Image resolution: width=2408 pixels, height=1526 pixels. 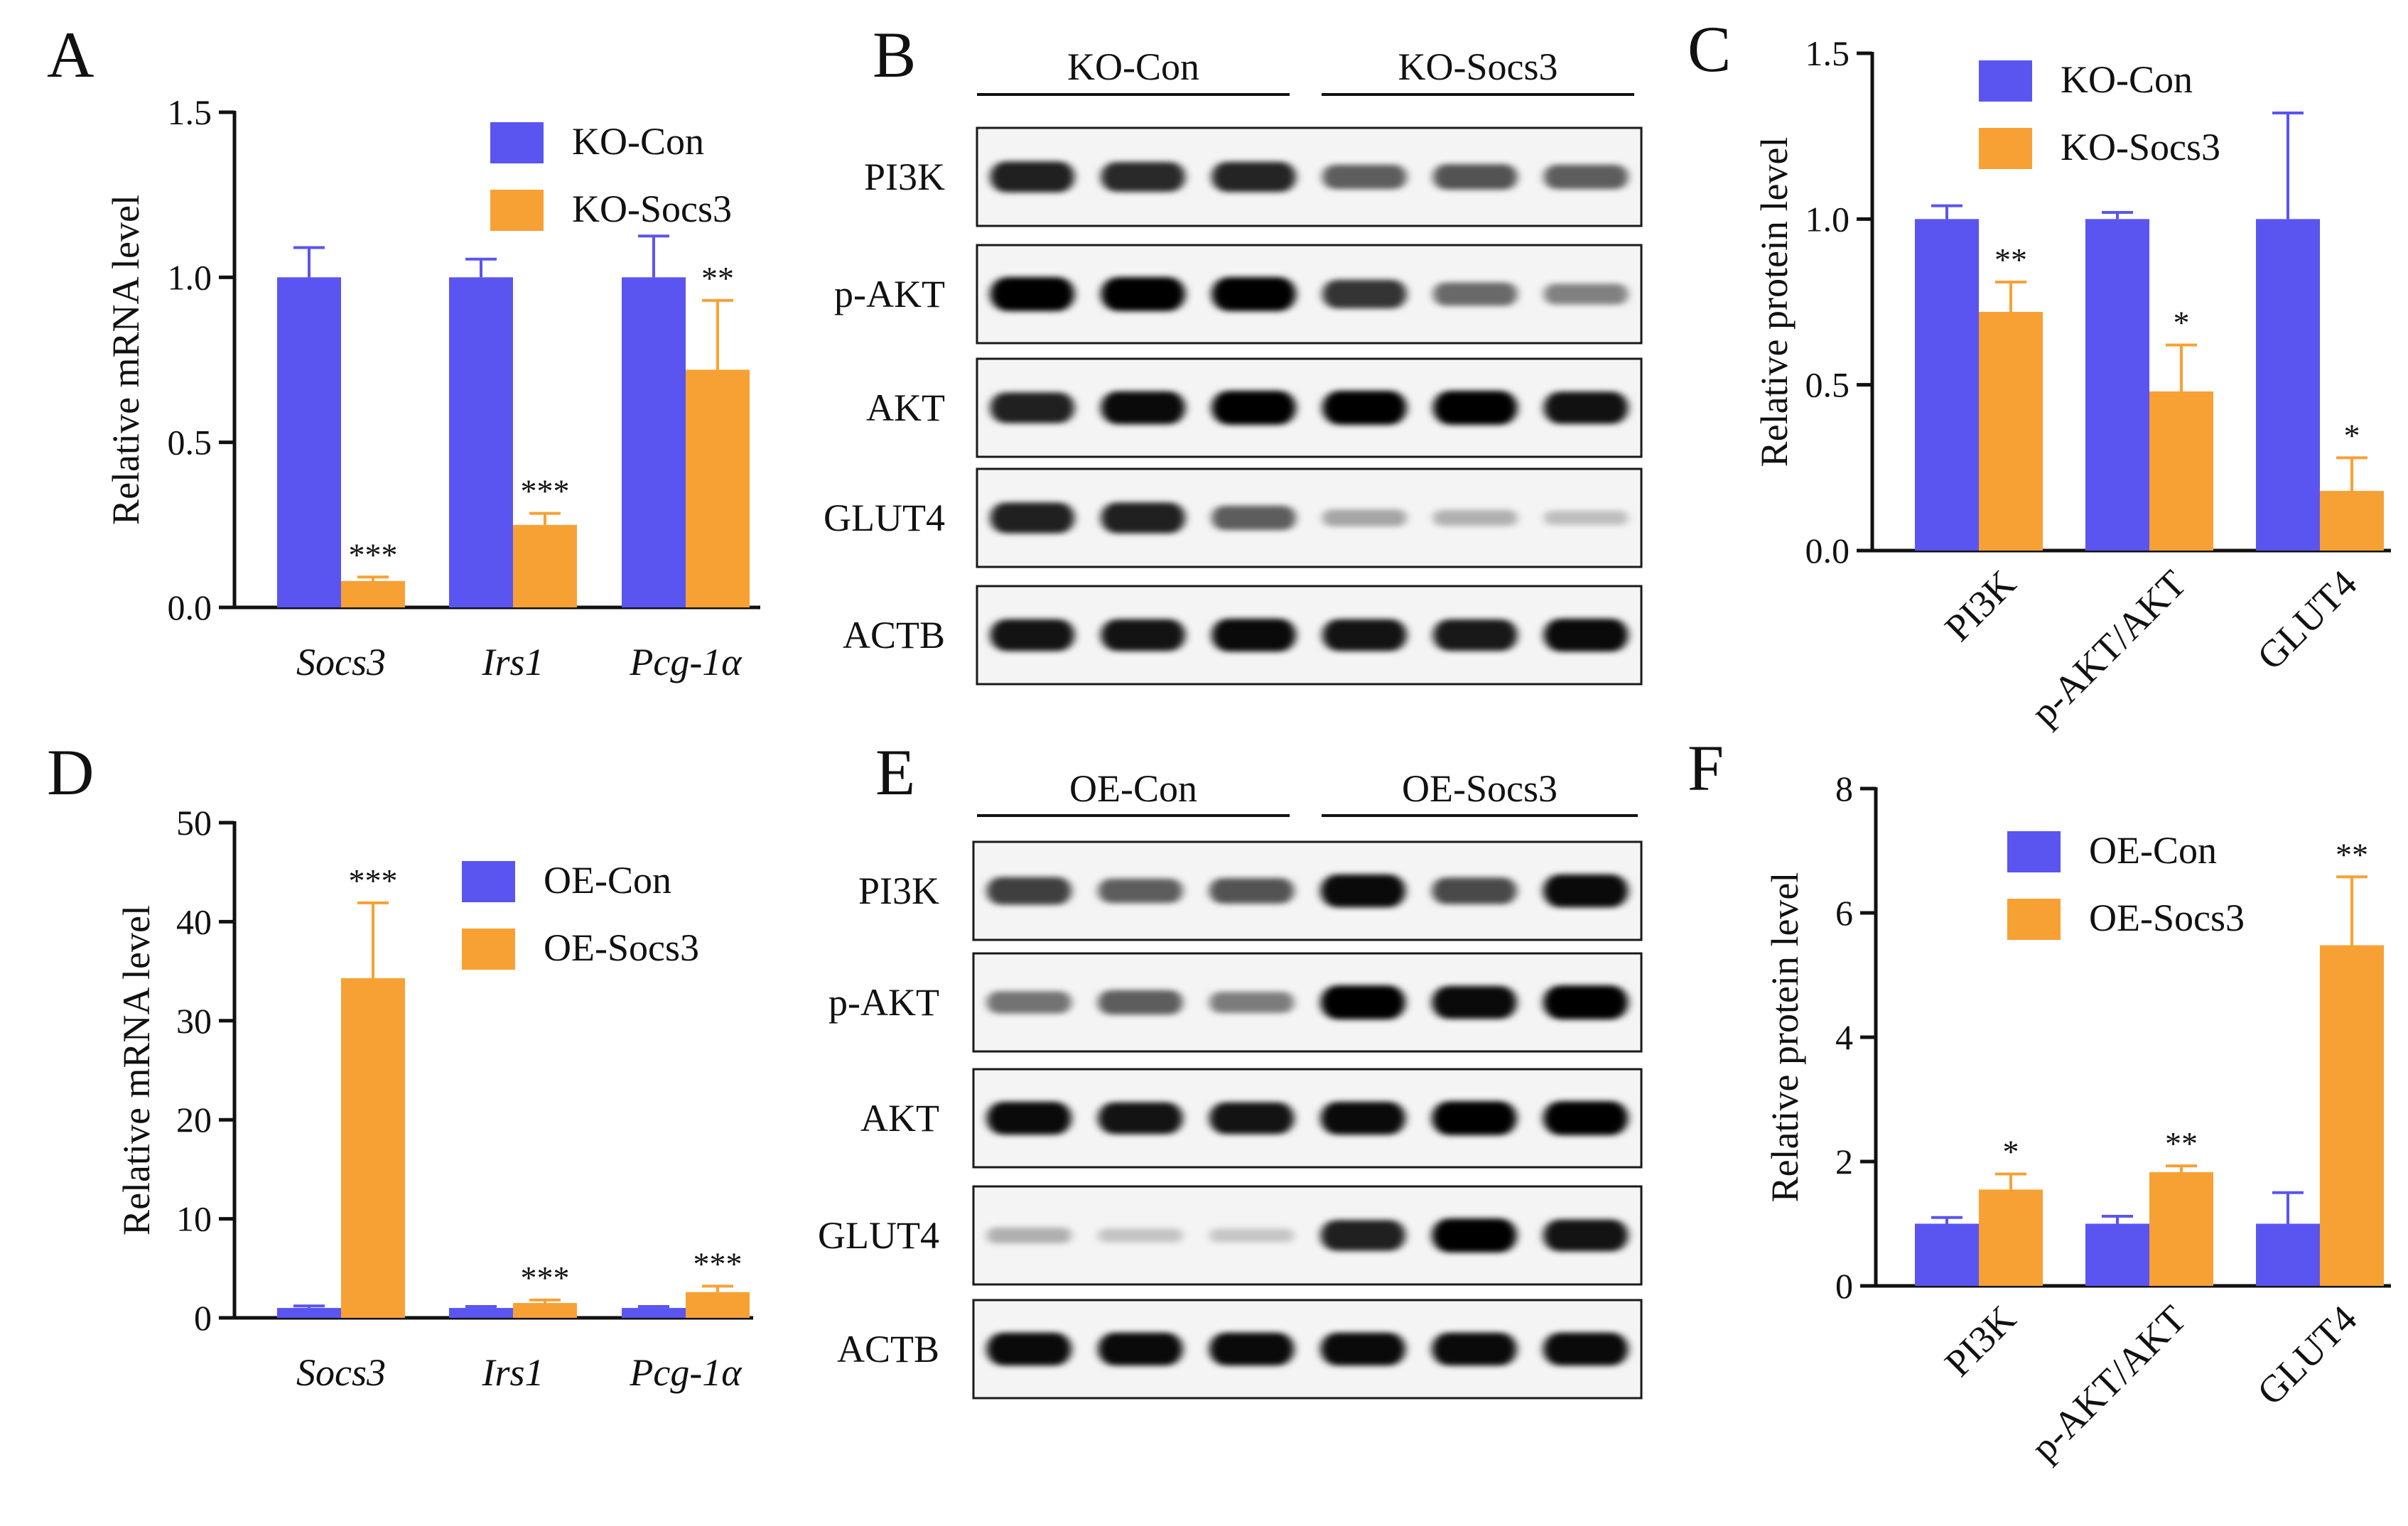 What do you see at coordinates (190, 442) in the screenshot?
I see `y-tick-label: 0.5` at bounding box center [190, 442].